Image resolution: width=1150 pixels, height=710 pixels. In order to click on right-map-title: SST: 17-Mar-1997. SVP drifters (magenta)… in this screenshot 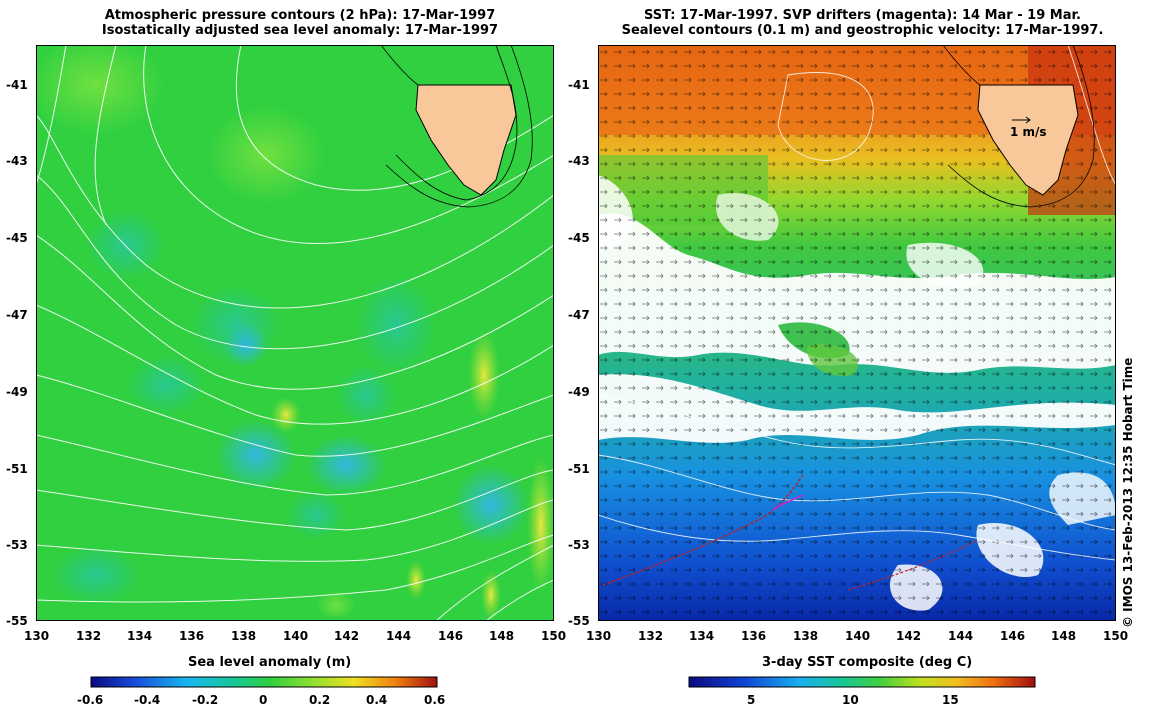, I will do `click(862, 23)`.